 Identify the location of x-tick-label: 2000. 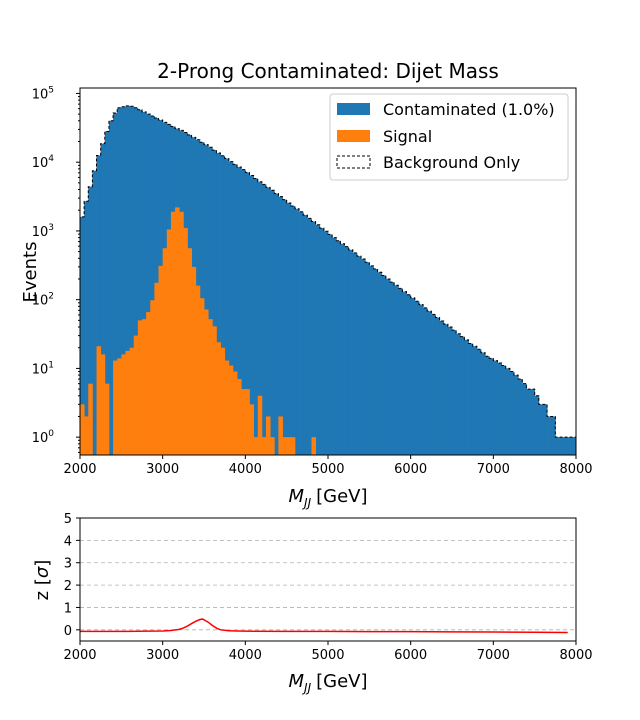
(79, 469).